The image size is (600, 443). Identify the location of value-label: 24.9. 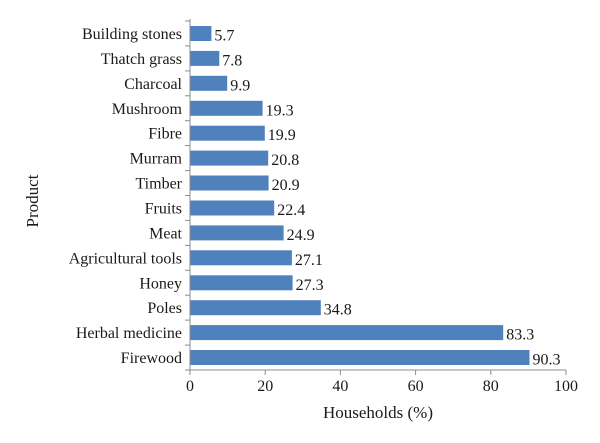
(301, 235).